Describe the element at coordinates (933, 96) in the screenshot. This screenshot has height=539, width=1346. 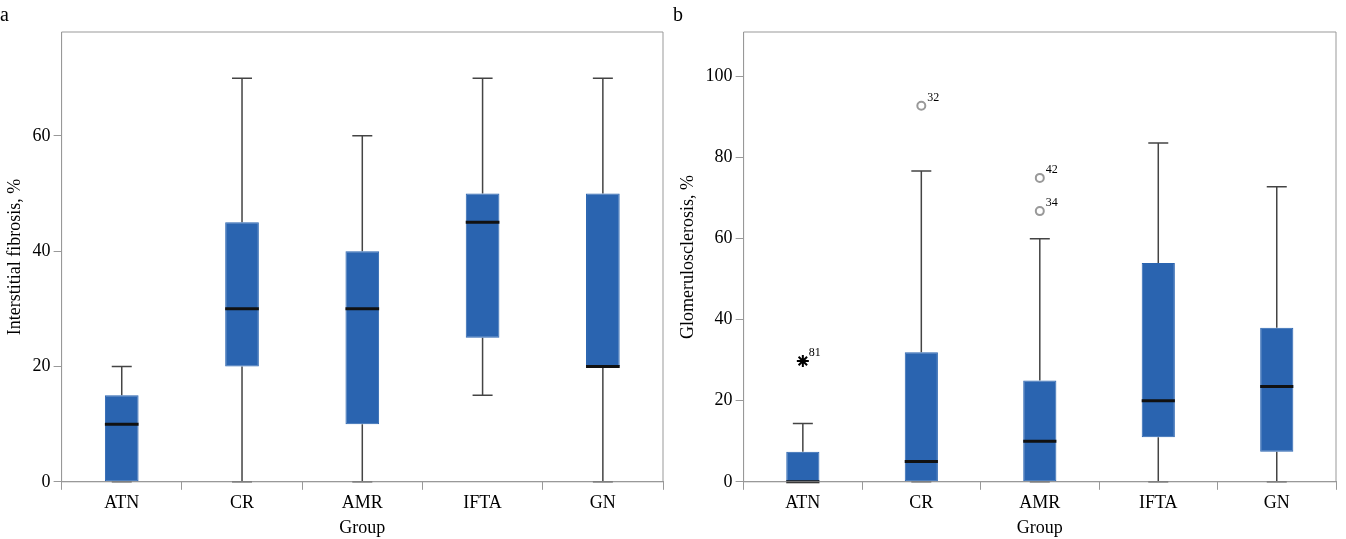
I see `annotation: 32` at that location.